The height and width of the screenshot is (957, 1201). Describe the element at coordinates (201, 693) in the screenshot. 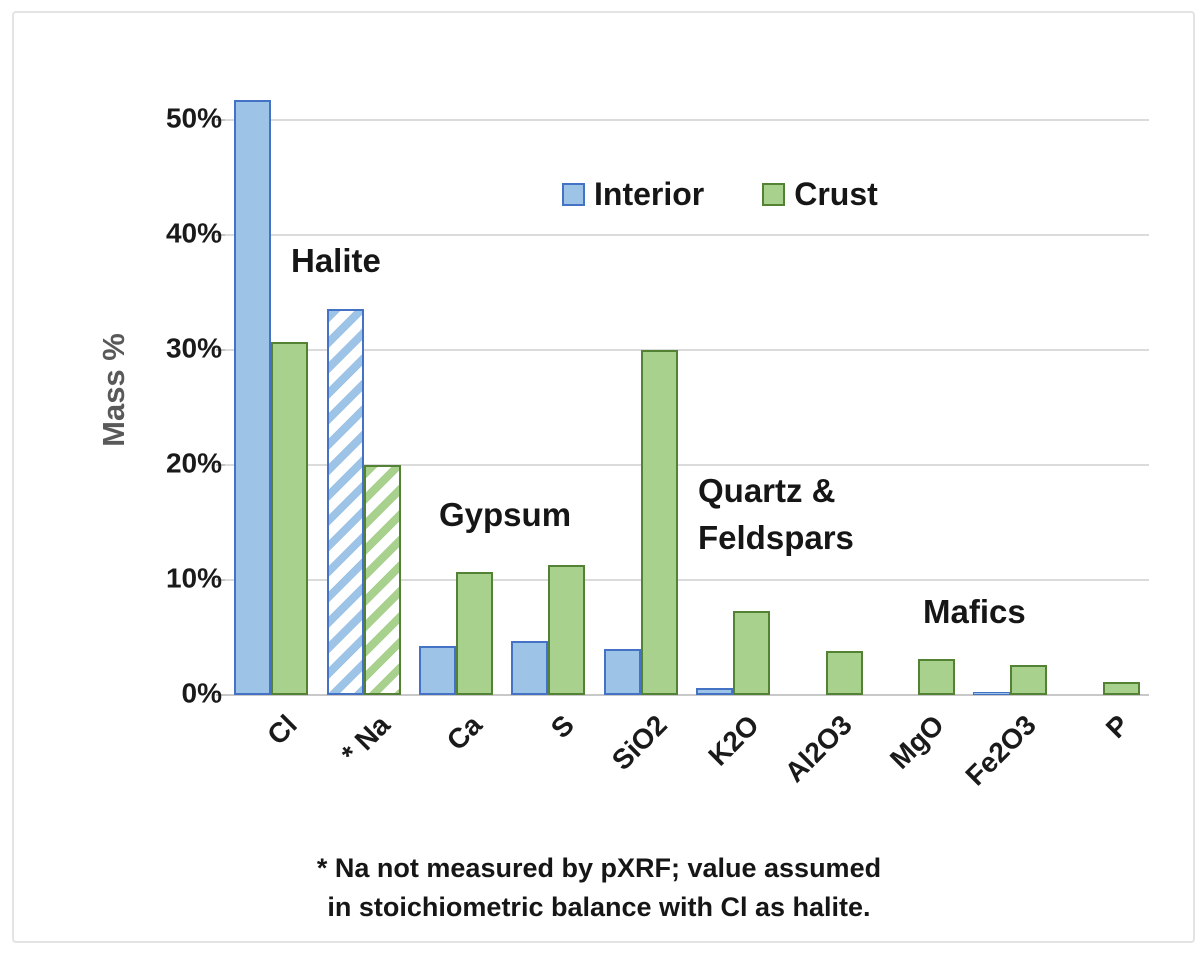

I see `y-tick-label-0: 0%` at that location.